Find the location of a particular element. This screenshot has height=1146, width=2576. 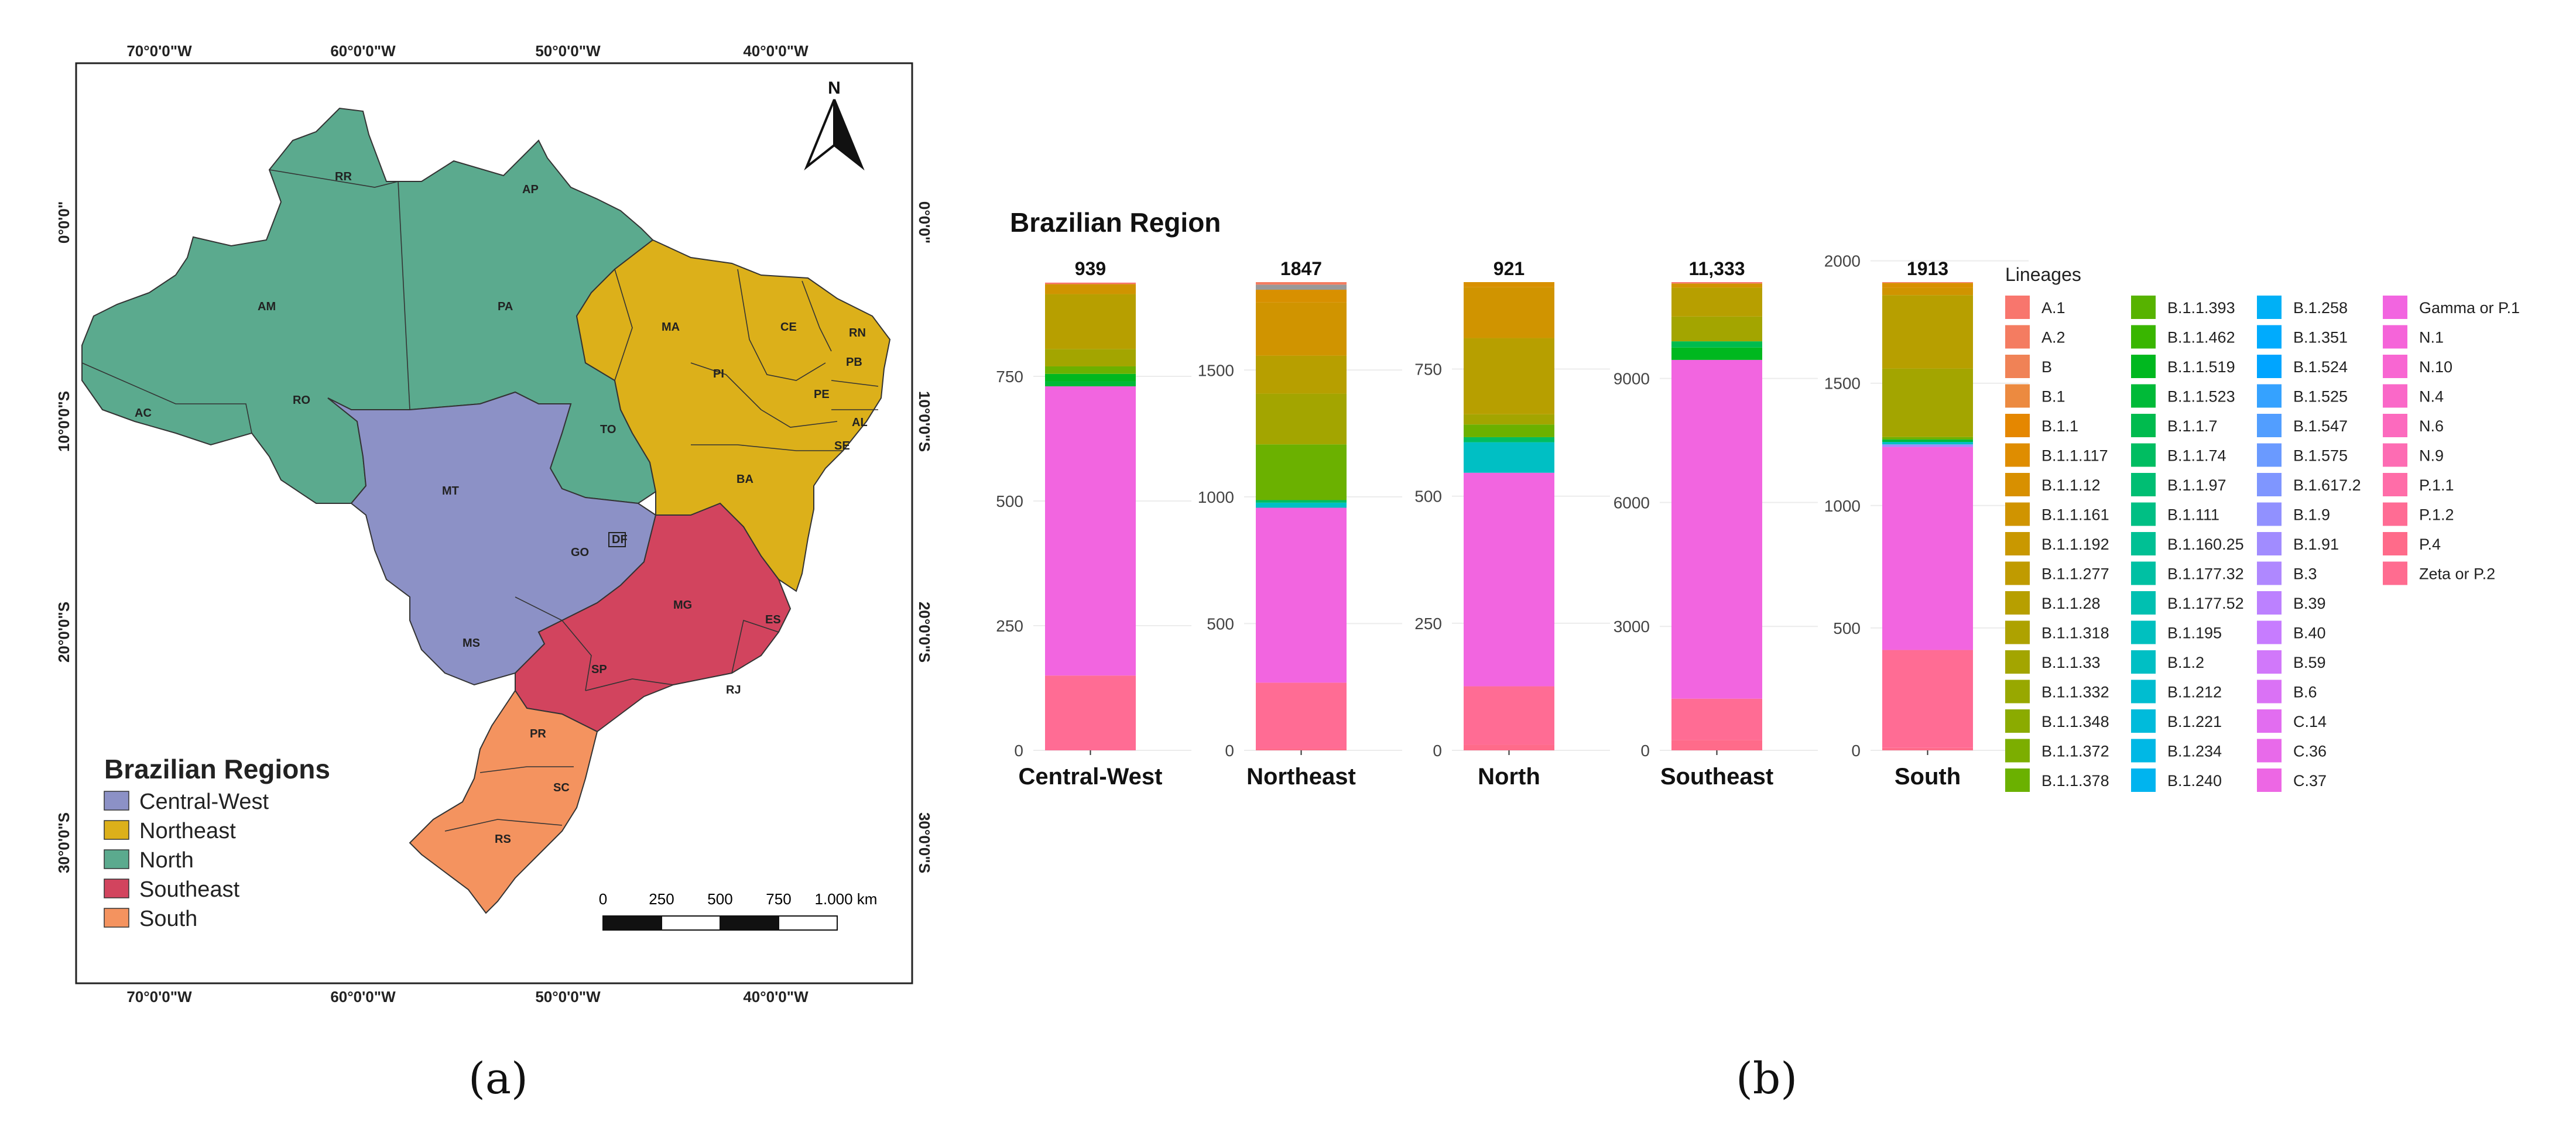

bar-total-label: 1913 is located at coordinates (1927, 268).